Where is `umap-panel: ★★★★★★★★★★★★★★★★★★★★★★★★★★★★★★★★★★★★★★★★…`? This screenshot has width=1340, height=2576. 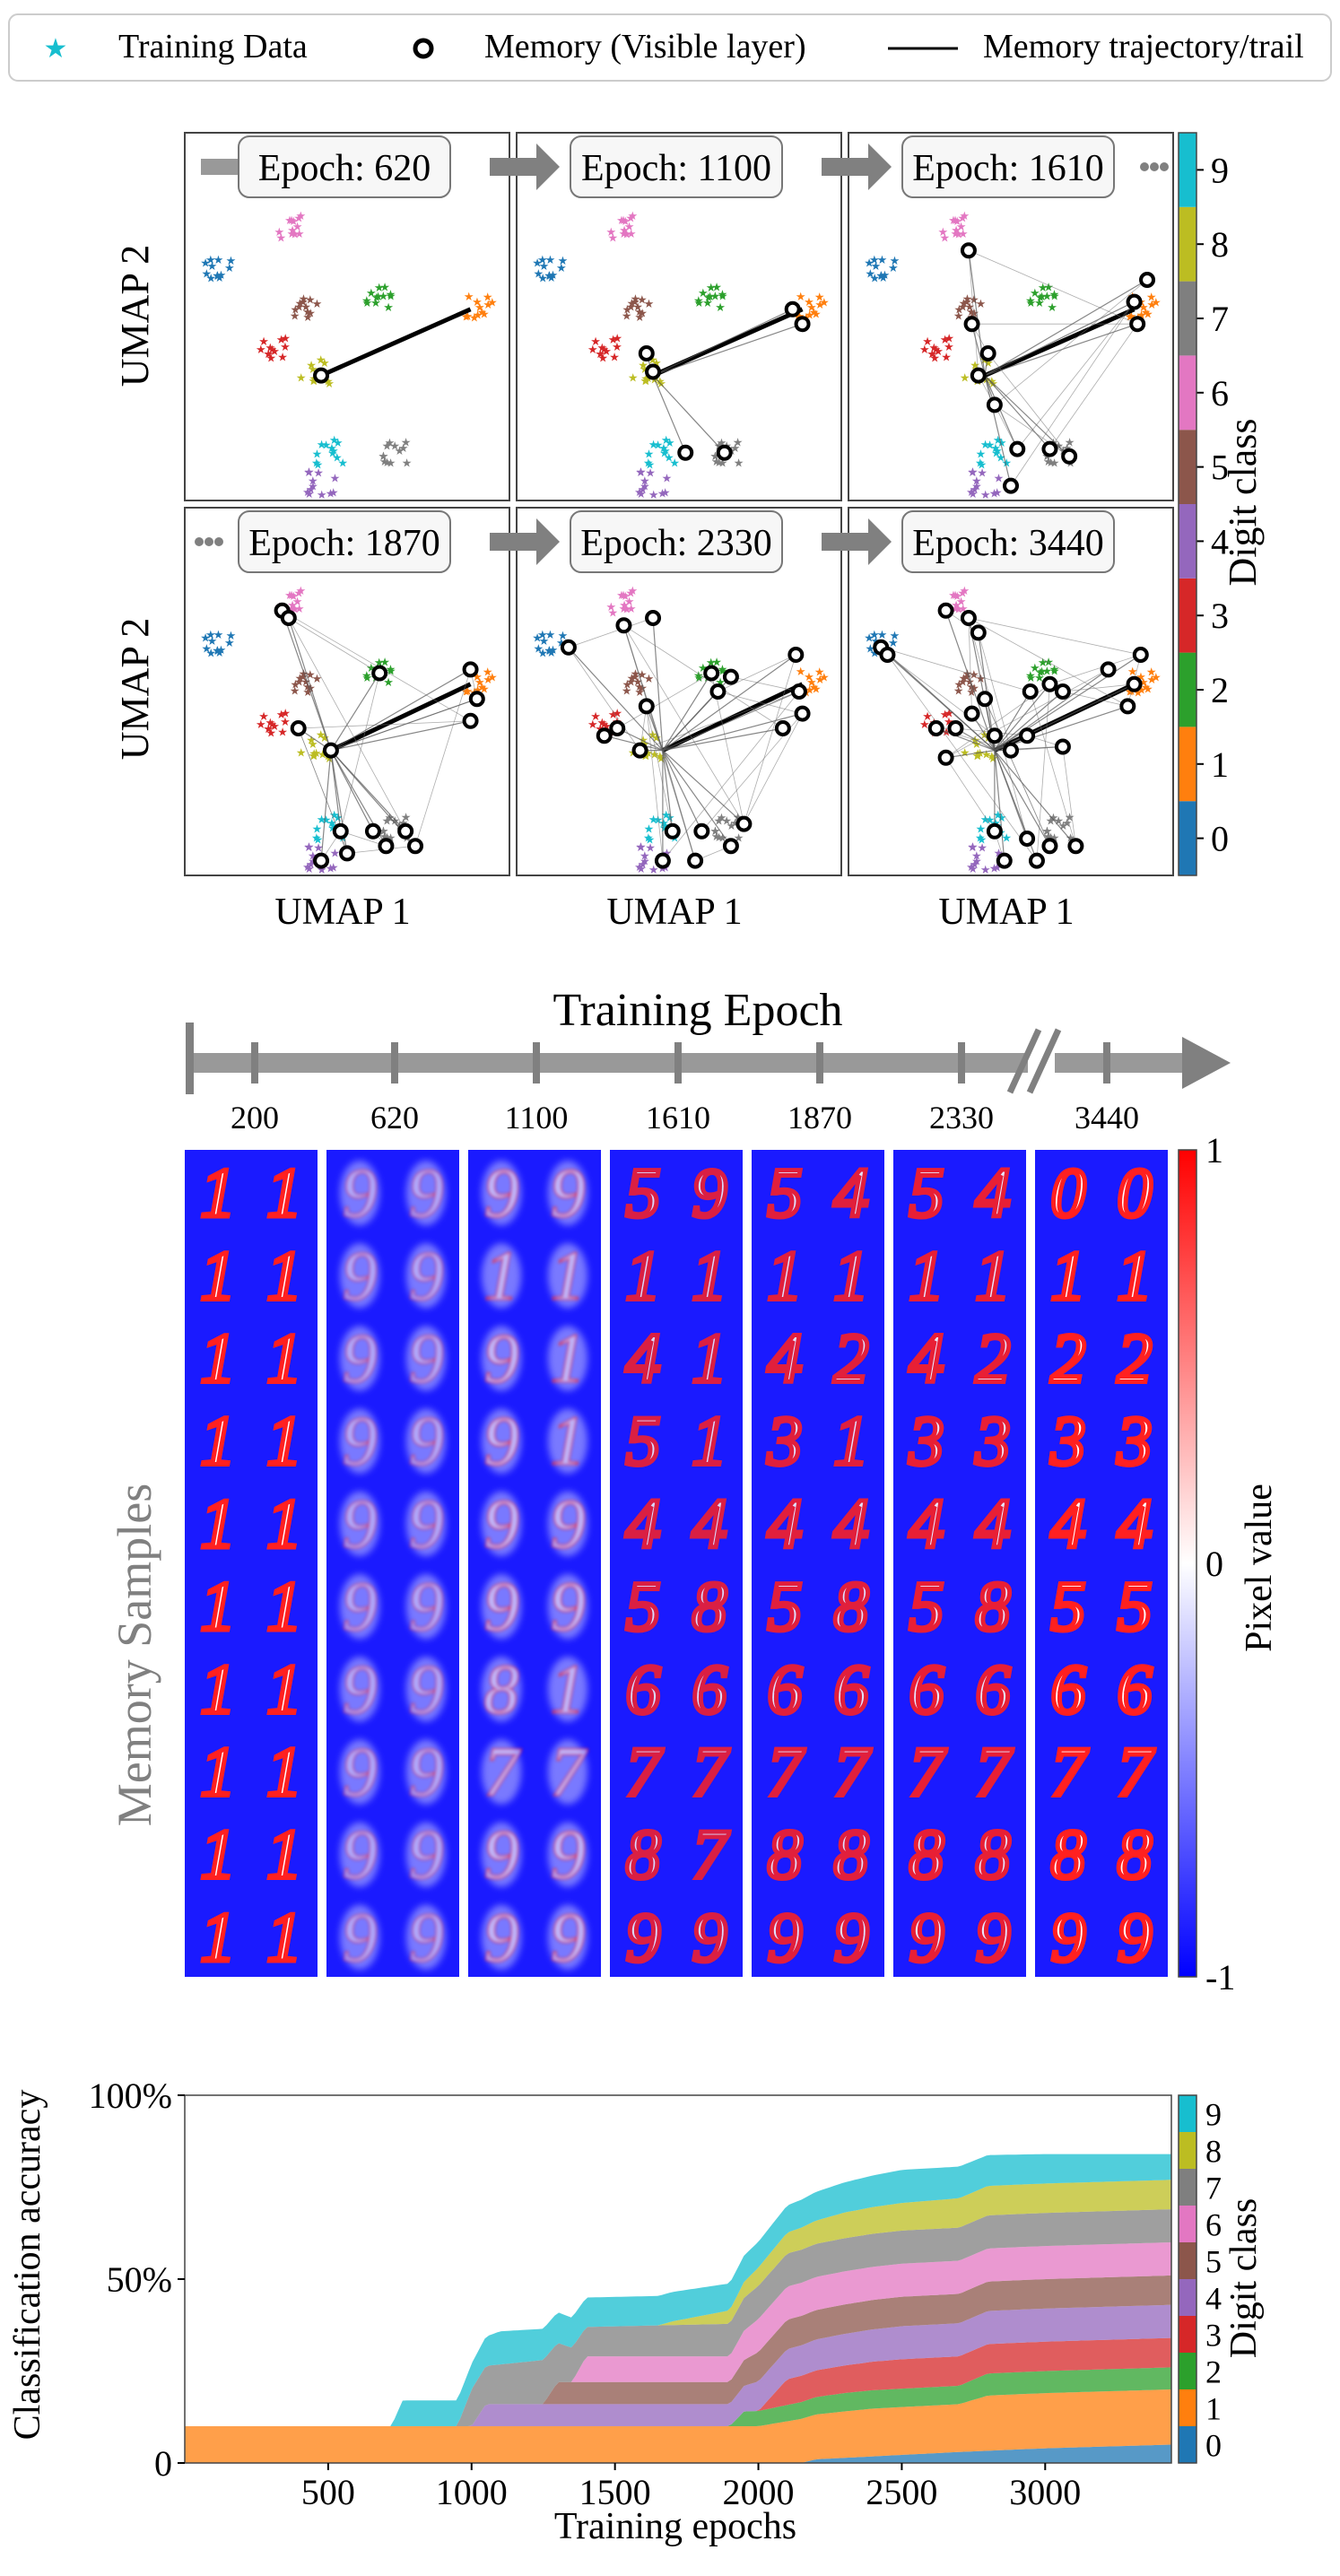
umap-panel: ★★★★★★★★★★★★★★★★★★★★★★★★★★★★★★★★★★★★★★★★… is located at coordinates (666, 316).